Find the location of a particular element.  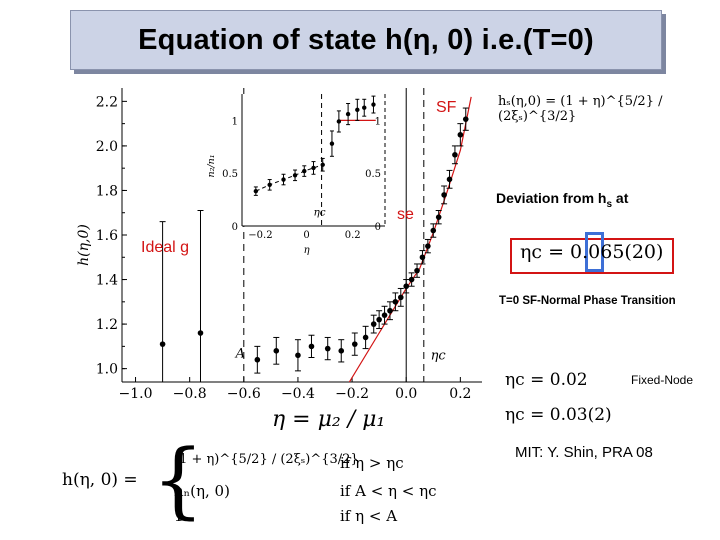

transition-text: T=0 SF-Normal Phase Transition is located at coordinates (587, 301).